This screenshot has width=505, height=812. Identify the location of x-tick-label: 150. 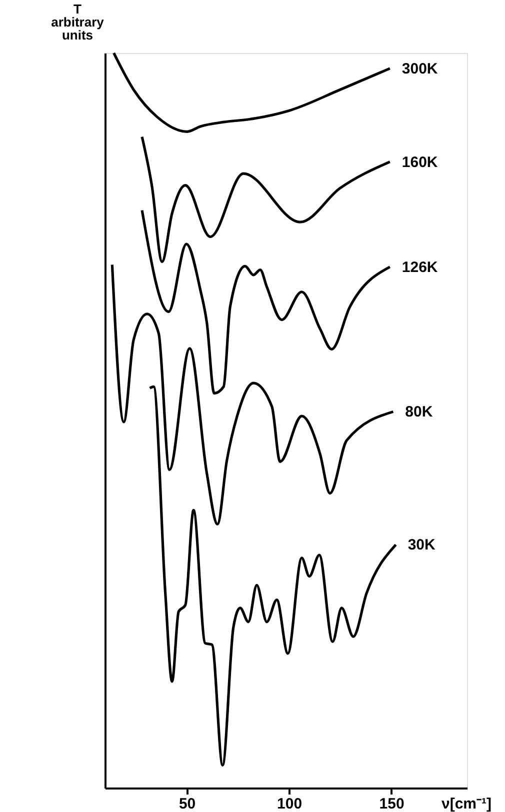
(391, 804).